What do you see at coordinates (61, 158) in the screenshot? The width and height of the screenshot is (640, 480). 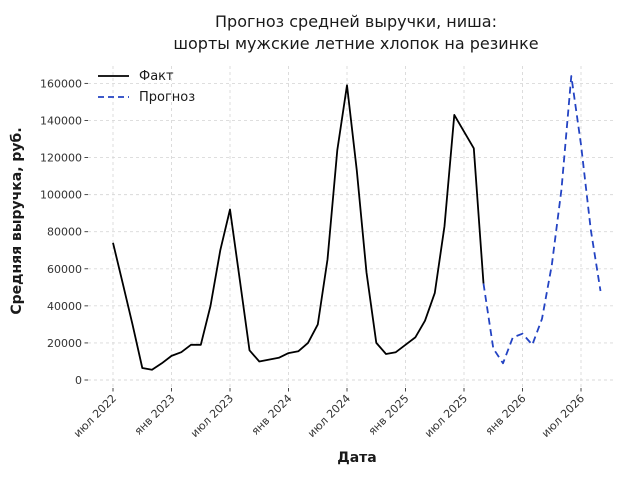 I see `y-tick-label: 120000` at bounding box center [61, 158].